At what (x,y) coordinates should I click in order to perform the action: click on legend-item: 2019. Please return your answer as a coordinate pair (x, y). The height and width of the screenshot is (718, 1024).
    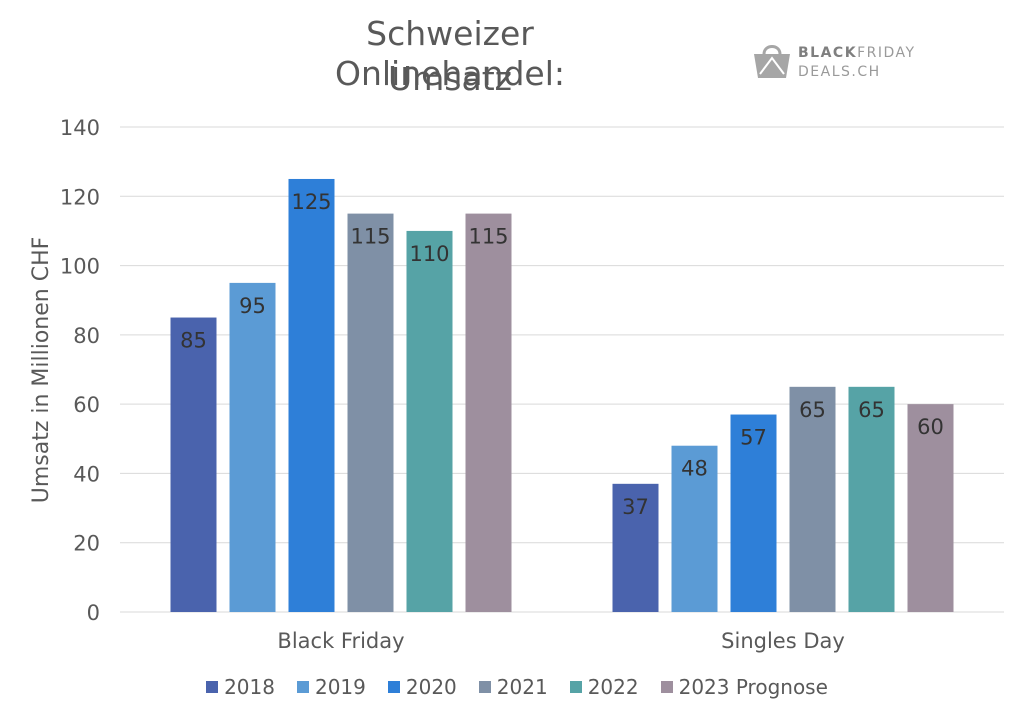
    Looking at the image, I should click on (331, 687).